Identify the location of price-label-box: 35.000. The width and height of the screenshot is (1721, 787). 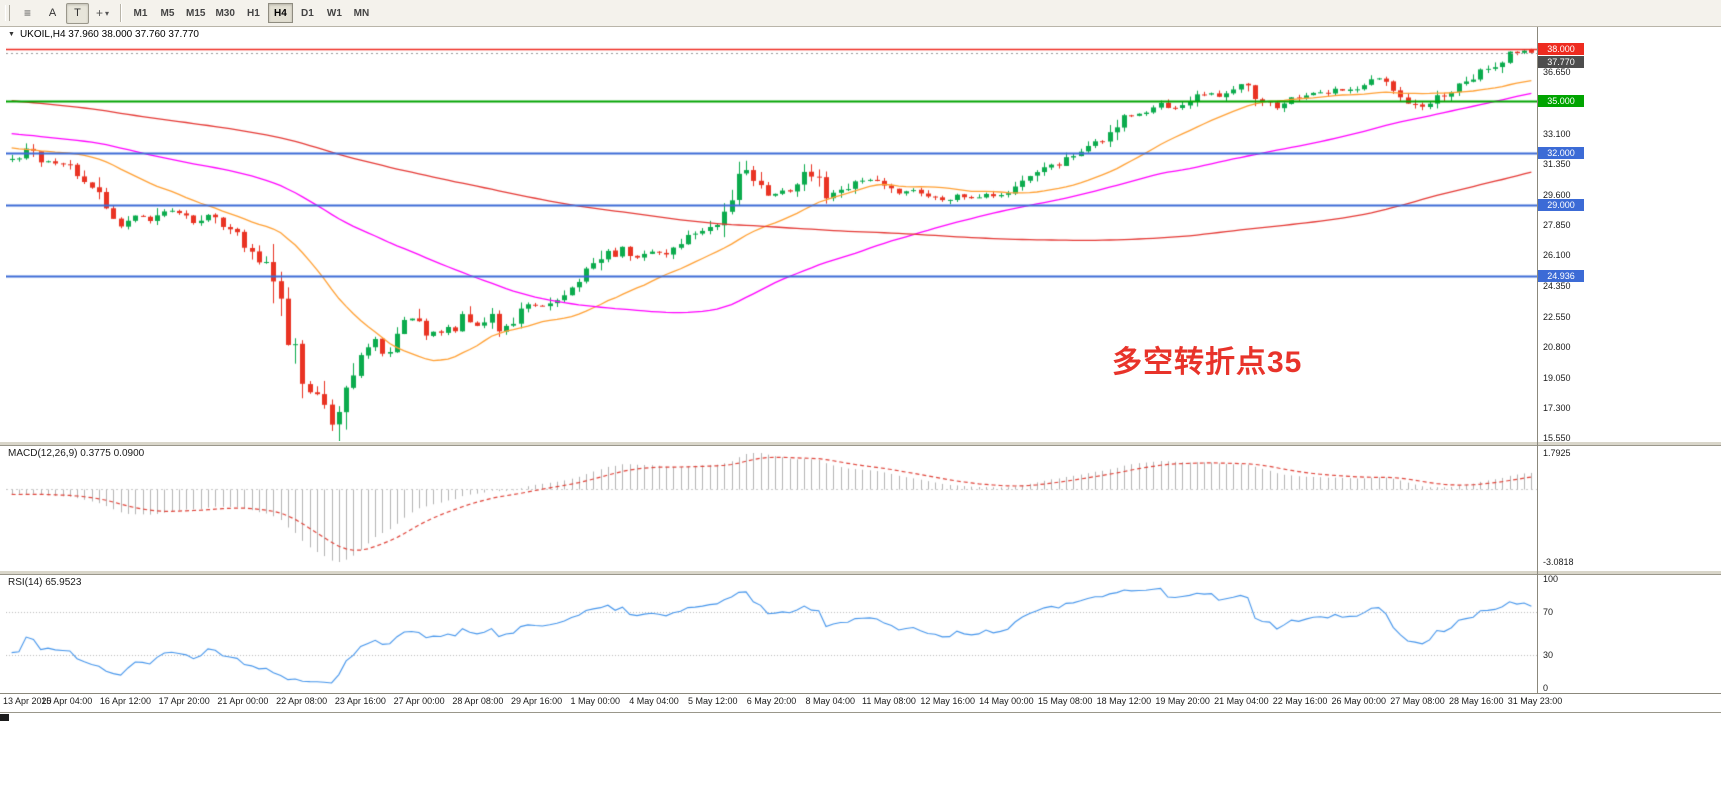
(1561, 100).